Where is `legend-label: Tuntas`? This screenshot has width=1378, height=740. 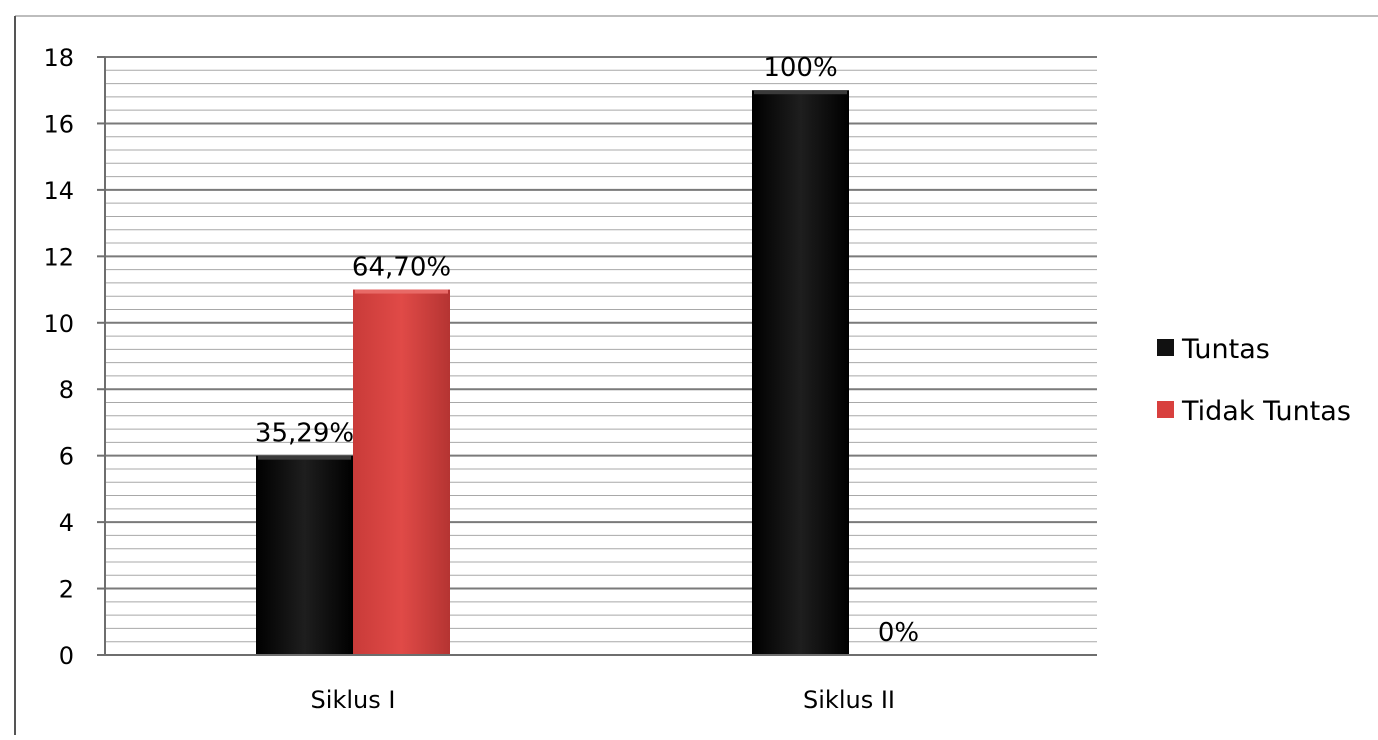 legend-label: Tuntas is located at coordinates (1225, 349).